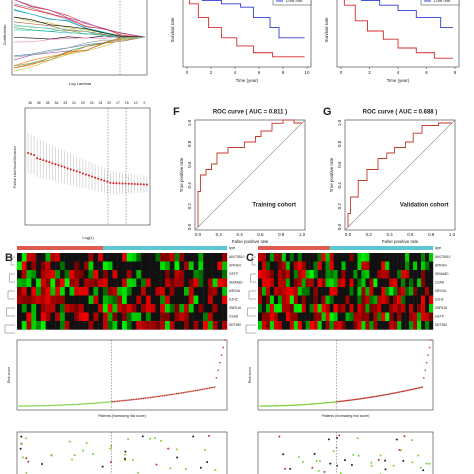  Describe the element at coordinates (9, 329) in the screenshot. I see `dendrogram` at that location.